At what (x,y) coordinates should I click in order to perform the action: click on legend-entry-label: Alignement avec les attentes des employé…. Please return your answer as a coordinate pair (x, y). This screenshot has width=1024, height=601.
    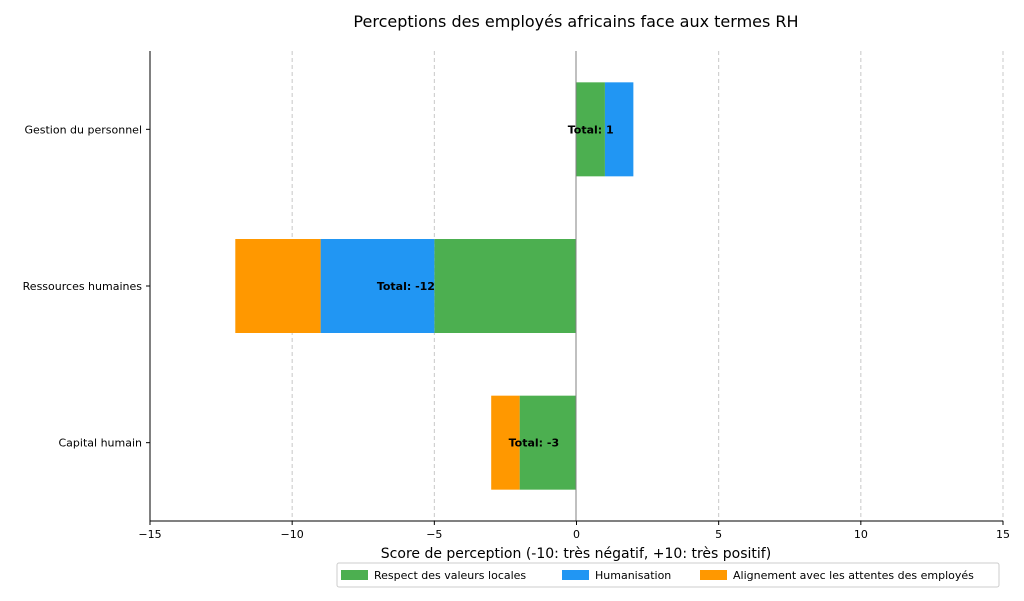
    Looking at the image, I should click on (853, 575).